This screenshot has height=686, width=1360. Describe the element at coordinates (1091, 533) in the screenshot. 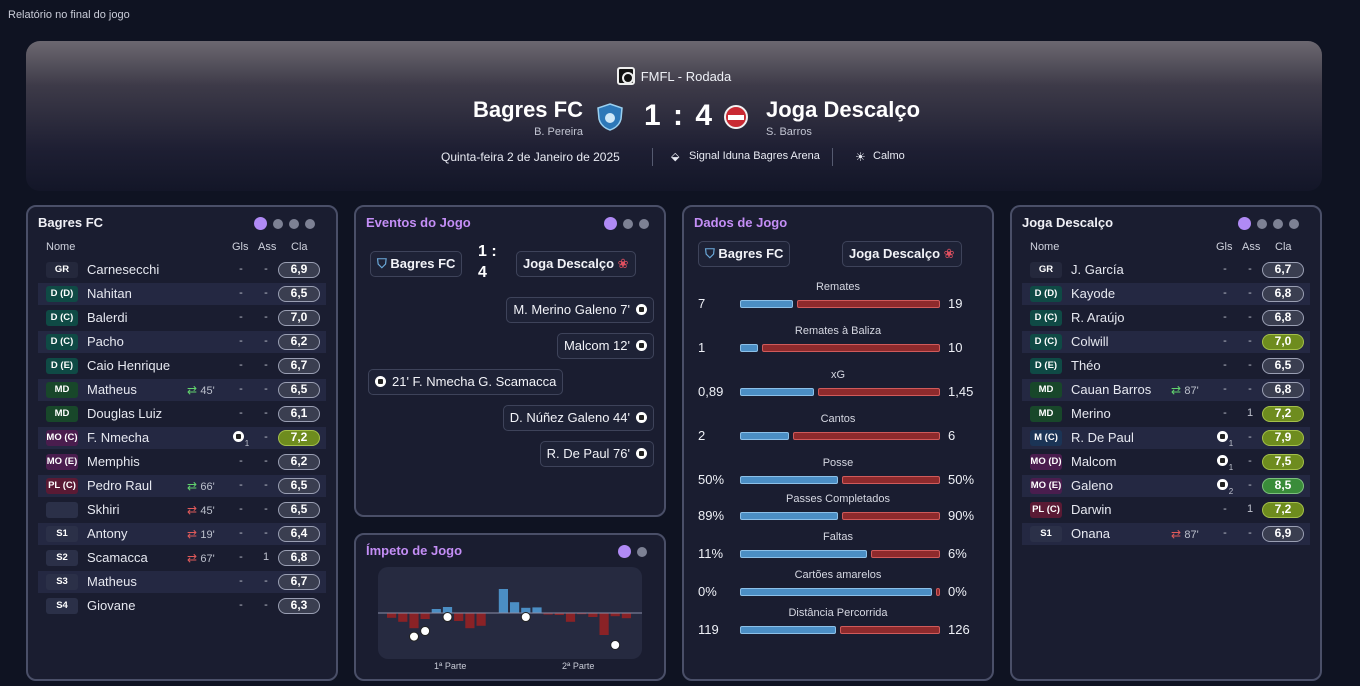

I see `player-name: Onana` at that location.